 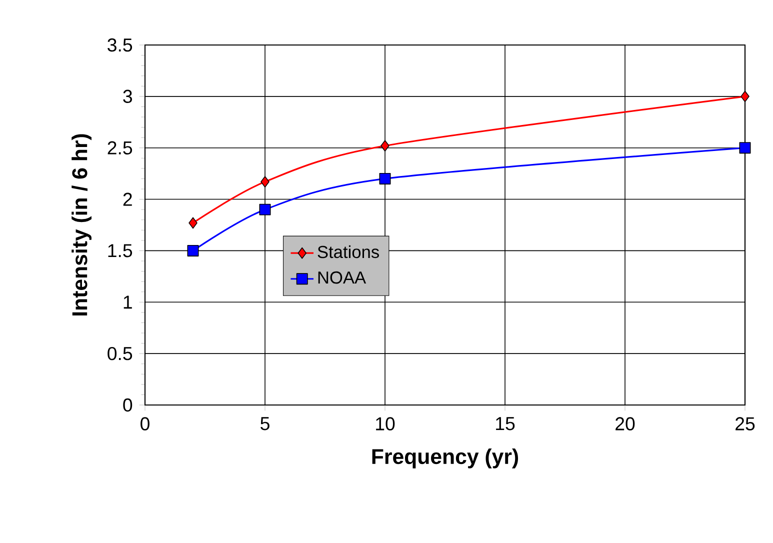 I want to click on y-tick-label: 2.5, so click(x=120, y=147).